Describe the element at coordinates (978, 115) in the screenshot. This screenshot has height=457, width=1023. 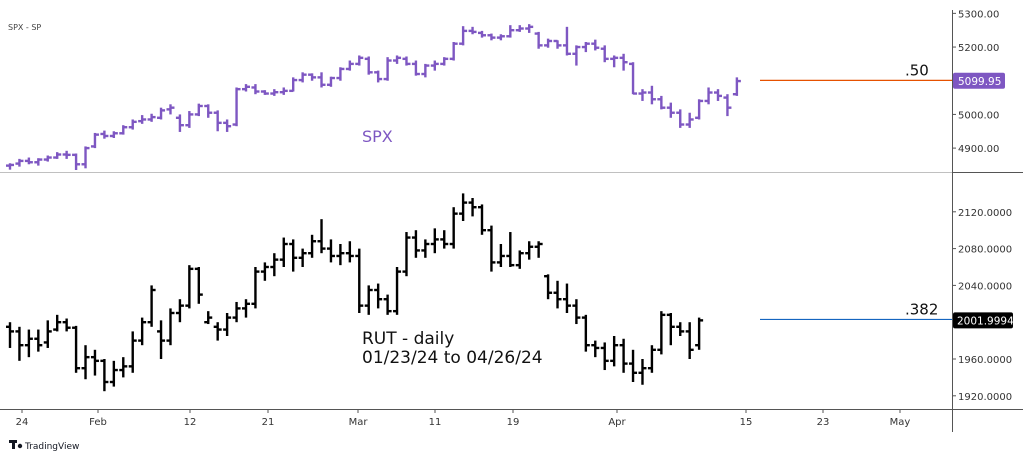
I see `spx-y-tick-label: 5000.00` at that location.